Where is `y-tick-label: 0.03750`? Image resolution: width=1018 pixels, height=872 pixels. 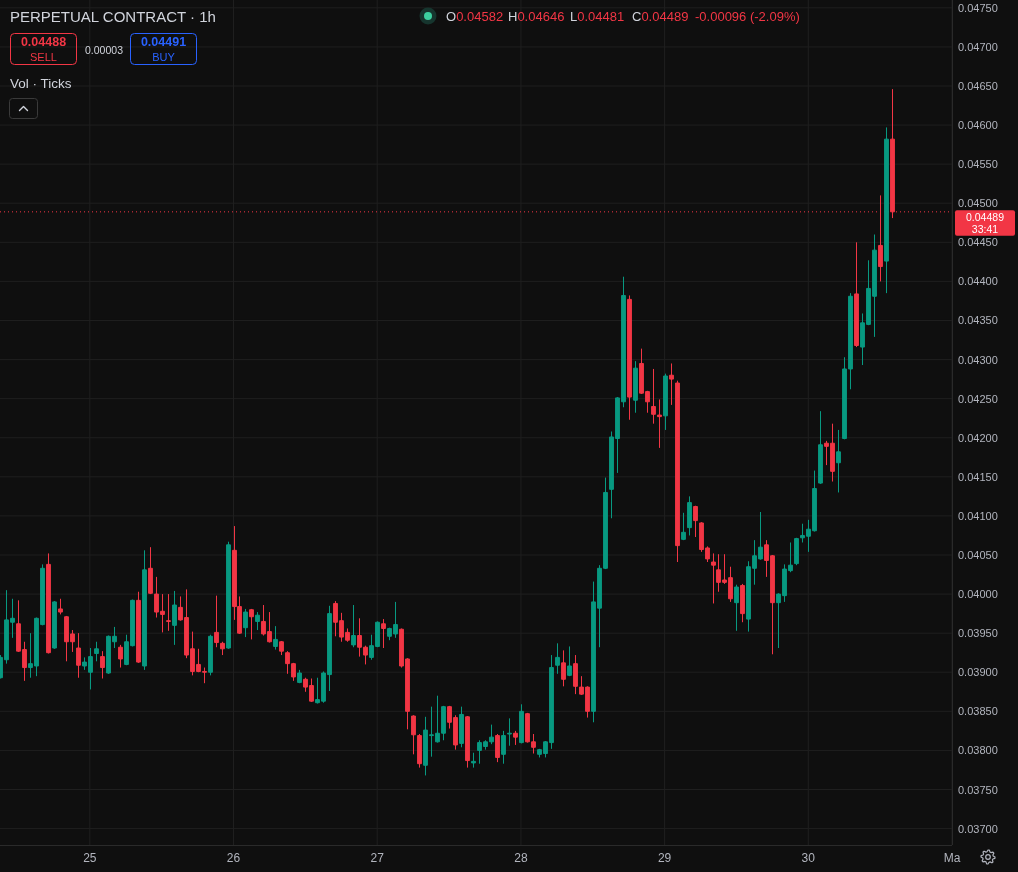
y-tick-label: 0.03750 is located at coordinates (978, 789).